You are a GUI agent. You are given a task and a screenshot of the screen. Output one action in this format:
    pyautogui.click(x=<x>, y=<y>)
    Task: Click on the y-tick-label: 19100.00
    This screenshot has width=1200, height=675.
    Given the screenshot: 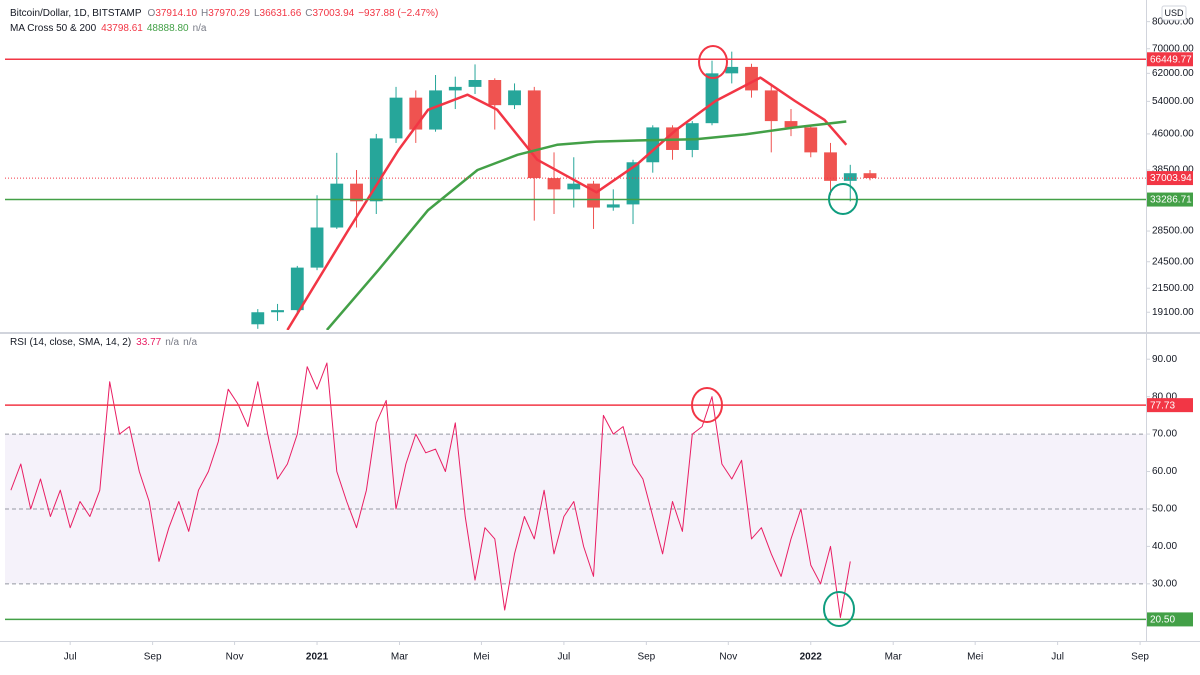 What is the action you would take?
    pyautogui.click(x=1173, y=312)
    